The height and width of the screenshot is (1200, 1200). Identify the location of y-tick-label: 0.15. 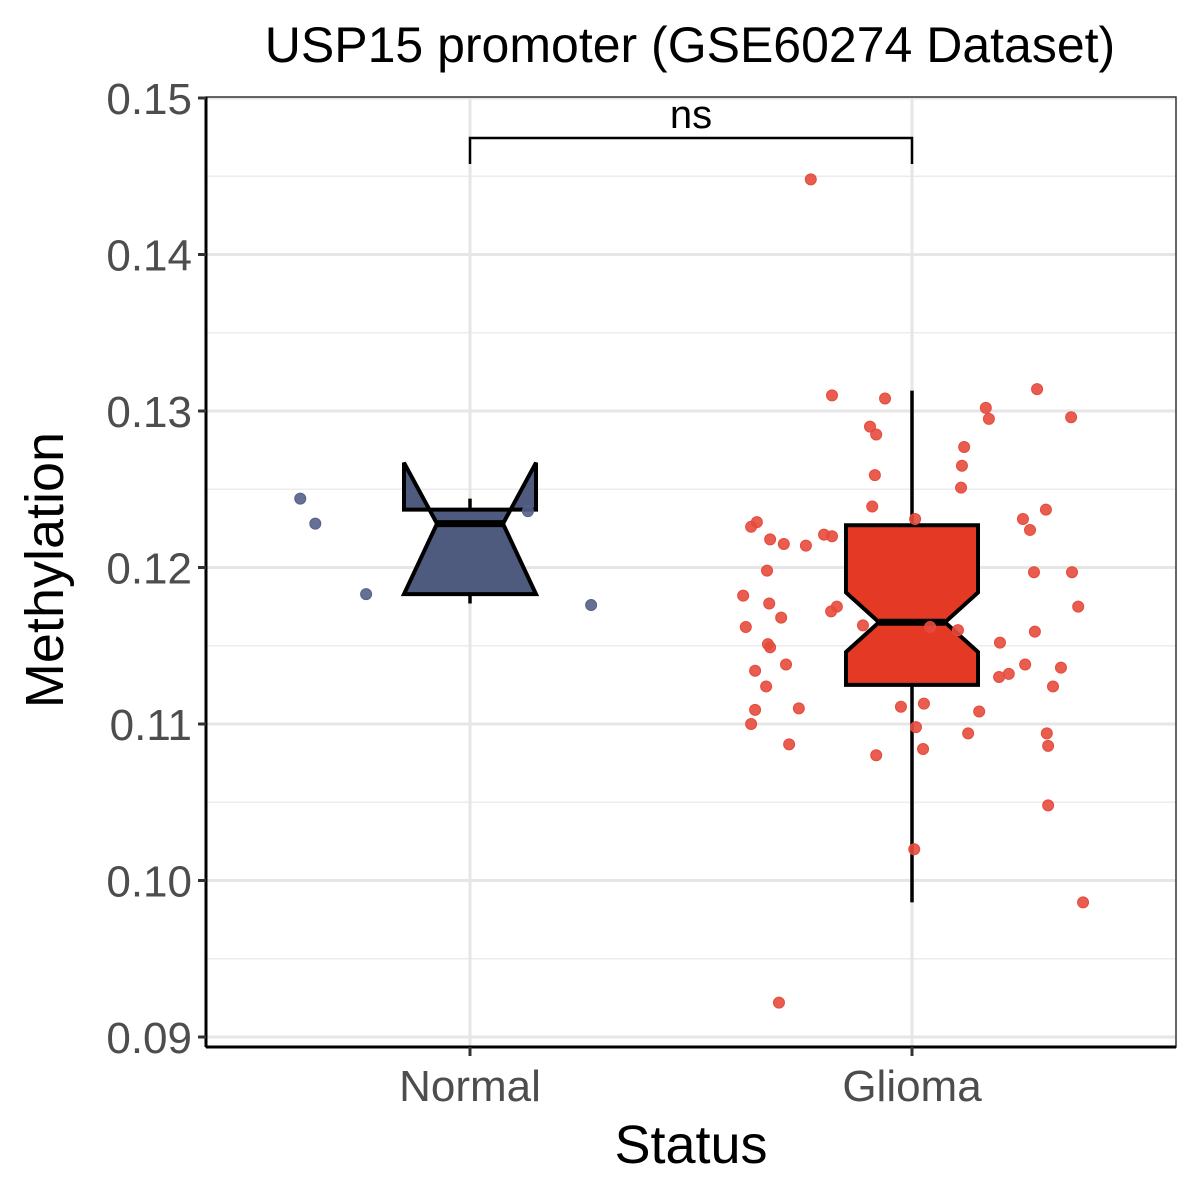
(149, 99).